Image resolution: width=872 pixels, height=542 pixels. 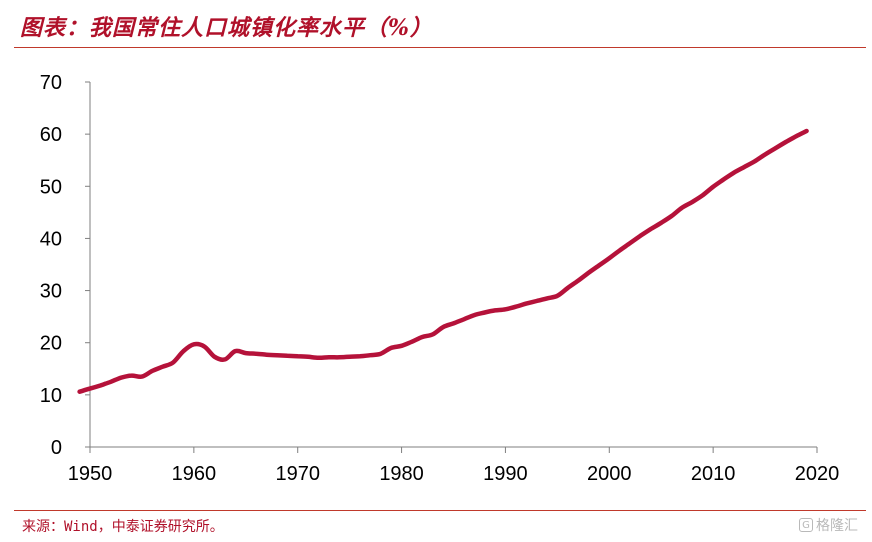 I want to click on watermark-text: 格隆汇, so click(x=837, y=526).